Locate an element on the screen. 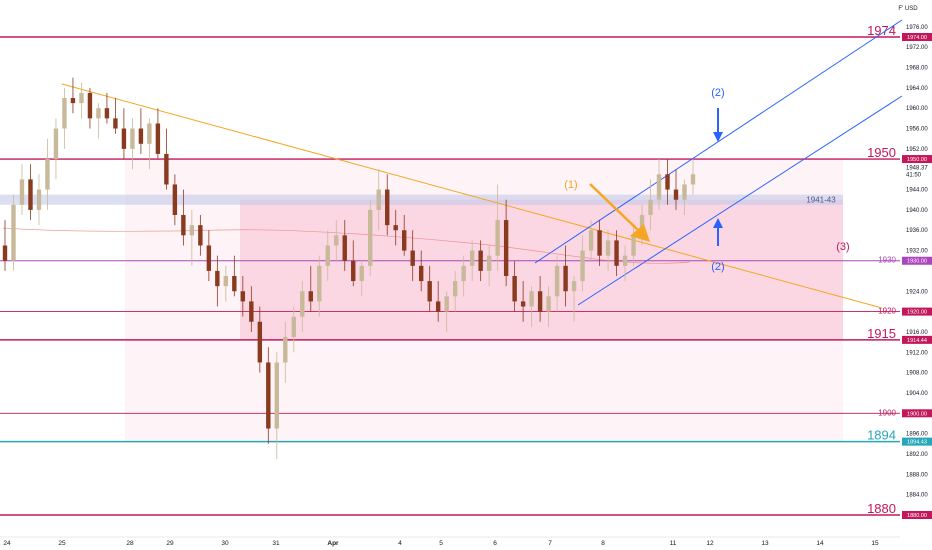 The height and width of the screenshot is (550, 932). time-tick: 29 is located at coordinates (170, 543).